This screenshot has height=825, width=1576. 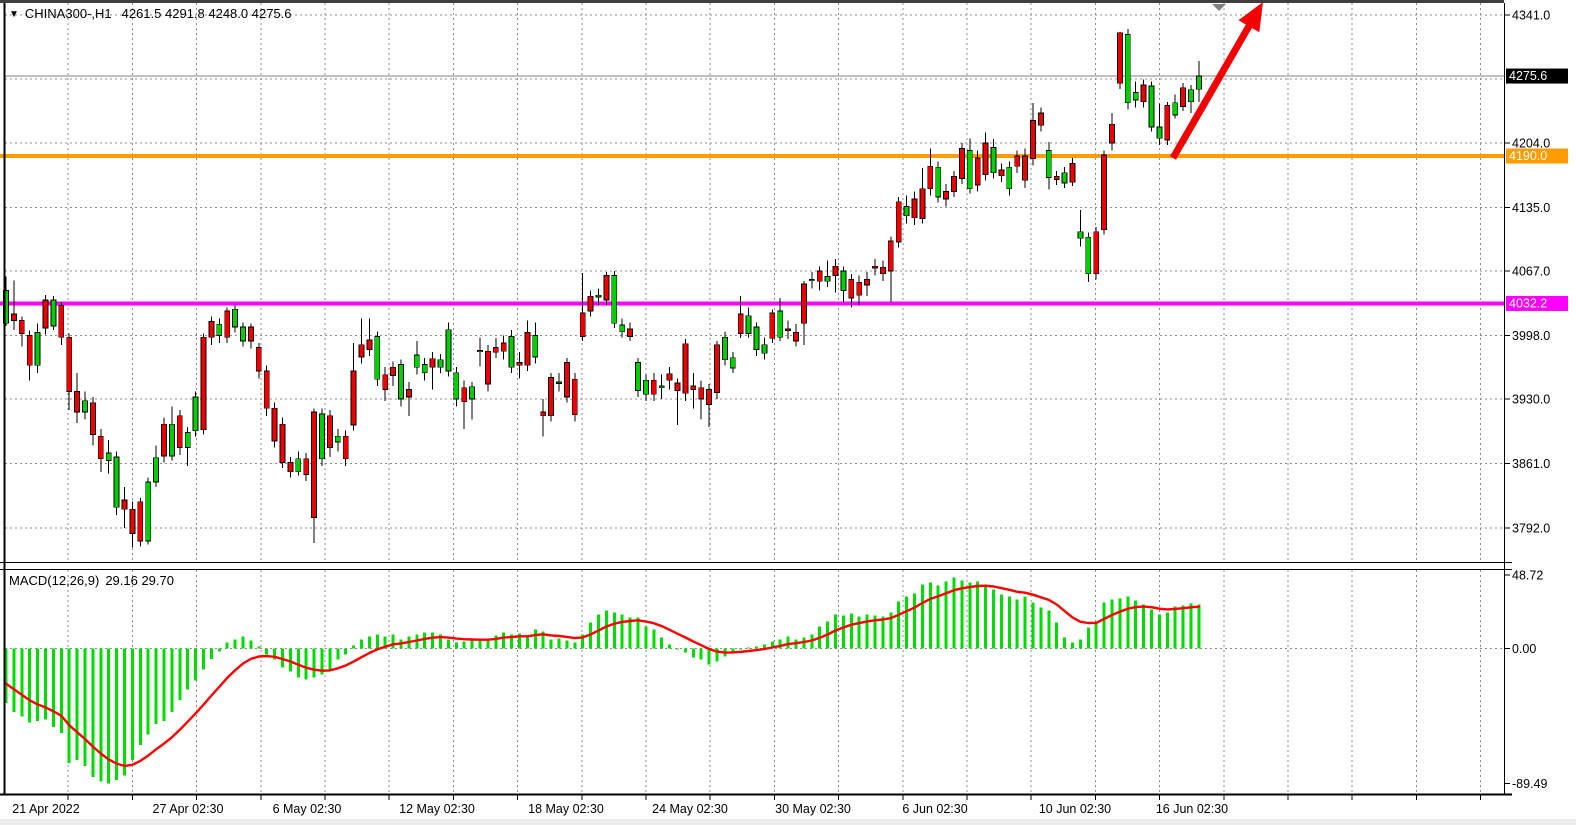 What do you see at coordinates (1531, 208) in the screenshot?
I see `price-axis-label: 4135.0` at bounding box center [1531, 208].